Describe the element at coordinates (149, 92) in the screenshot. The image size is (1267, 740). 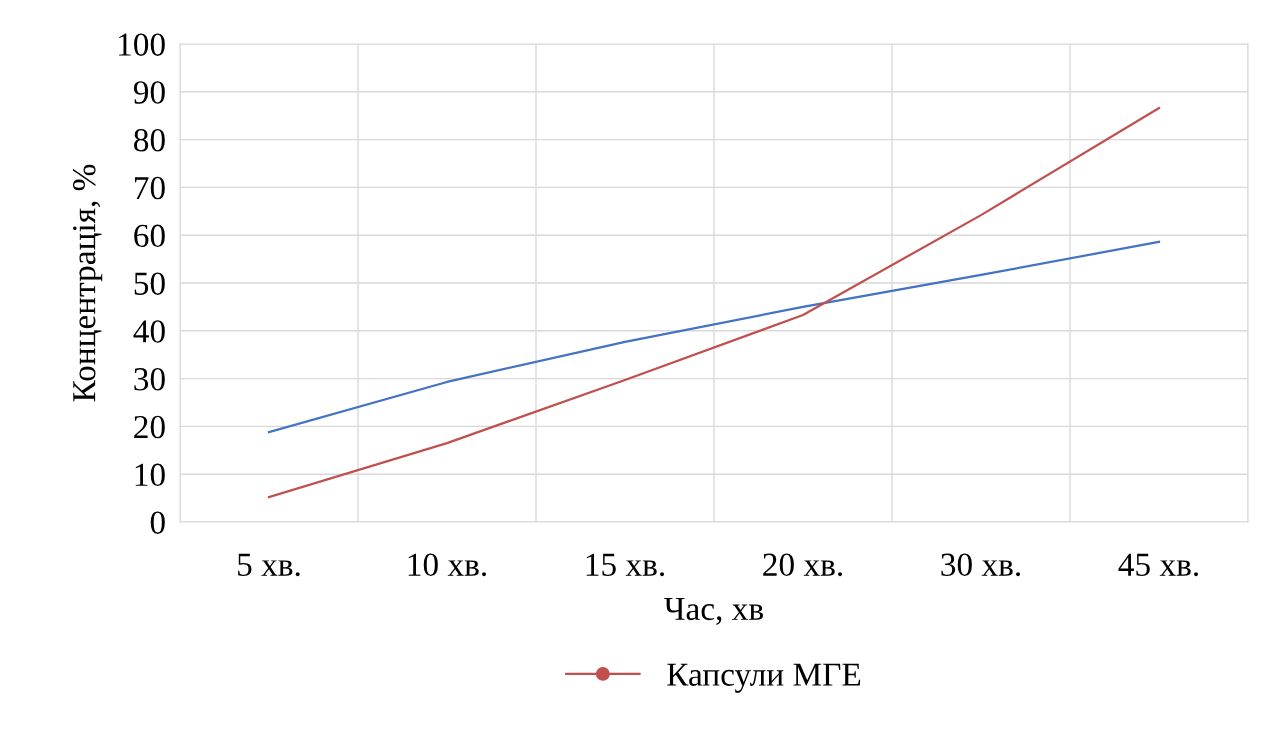
I see `y-tick-label: 90` at that location.